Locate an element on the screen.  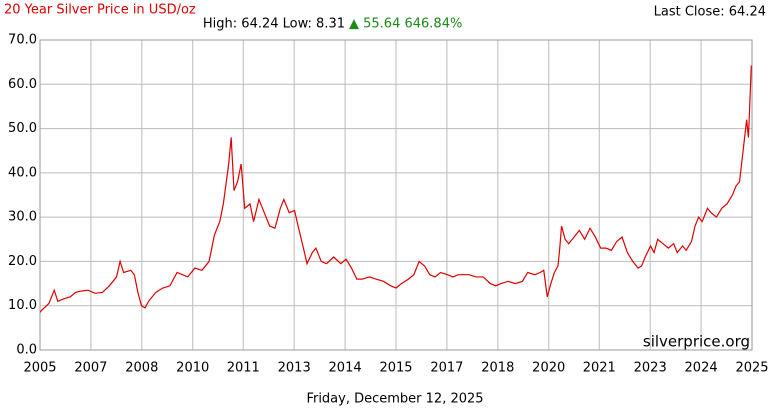
x-tick-label: 2015 is located at coordinates (395, 368).